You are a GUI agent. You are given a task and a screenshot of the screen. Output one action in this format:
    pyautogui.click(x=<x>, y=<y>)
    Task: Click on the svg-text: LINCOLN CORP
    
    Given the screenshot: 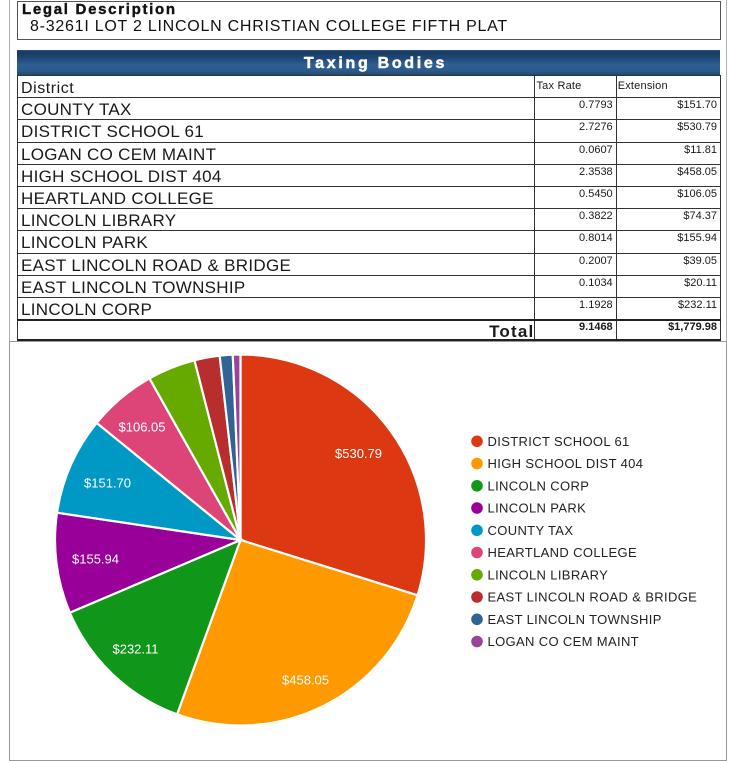 What is the action you would take?
    pyautogui.click(x=539, y=485)
    